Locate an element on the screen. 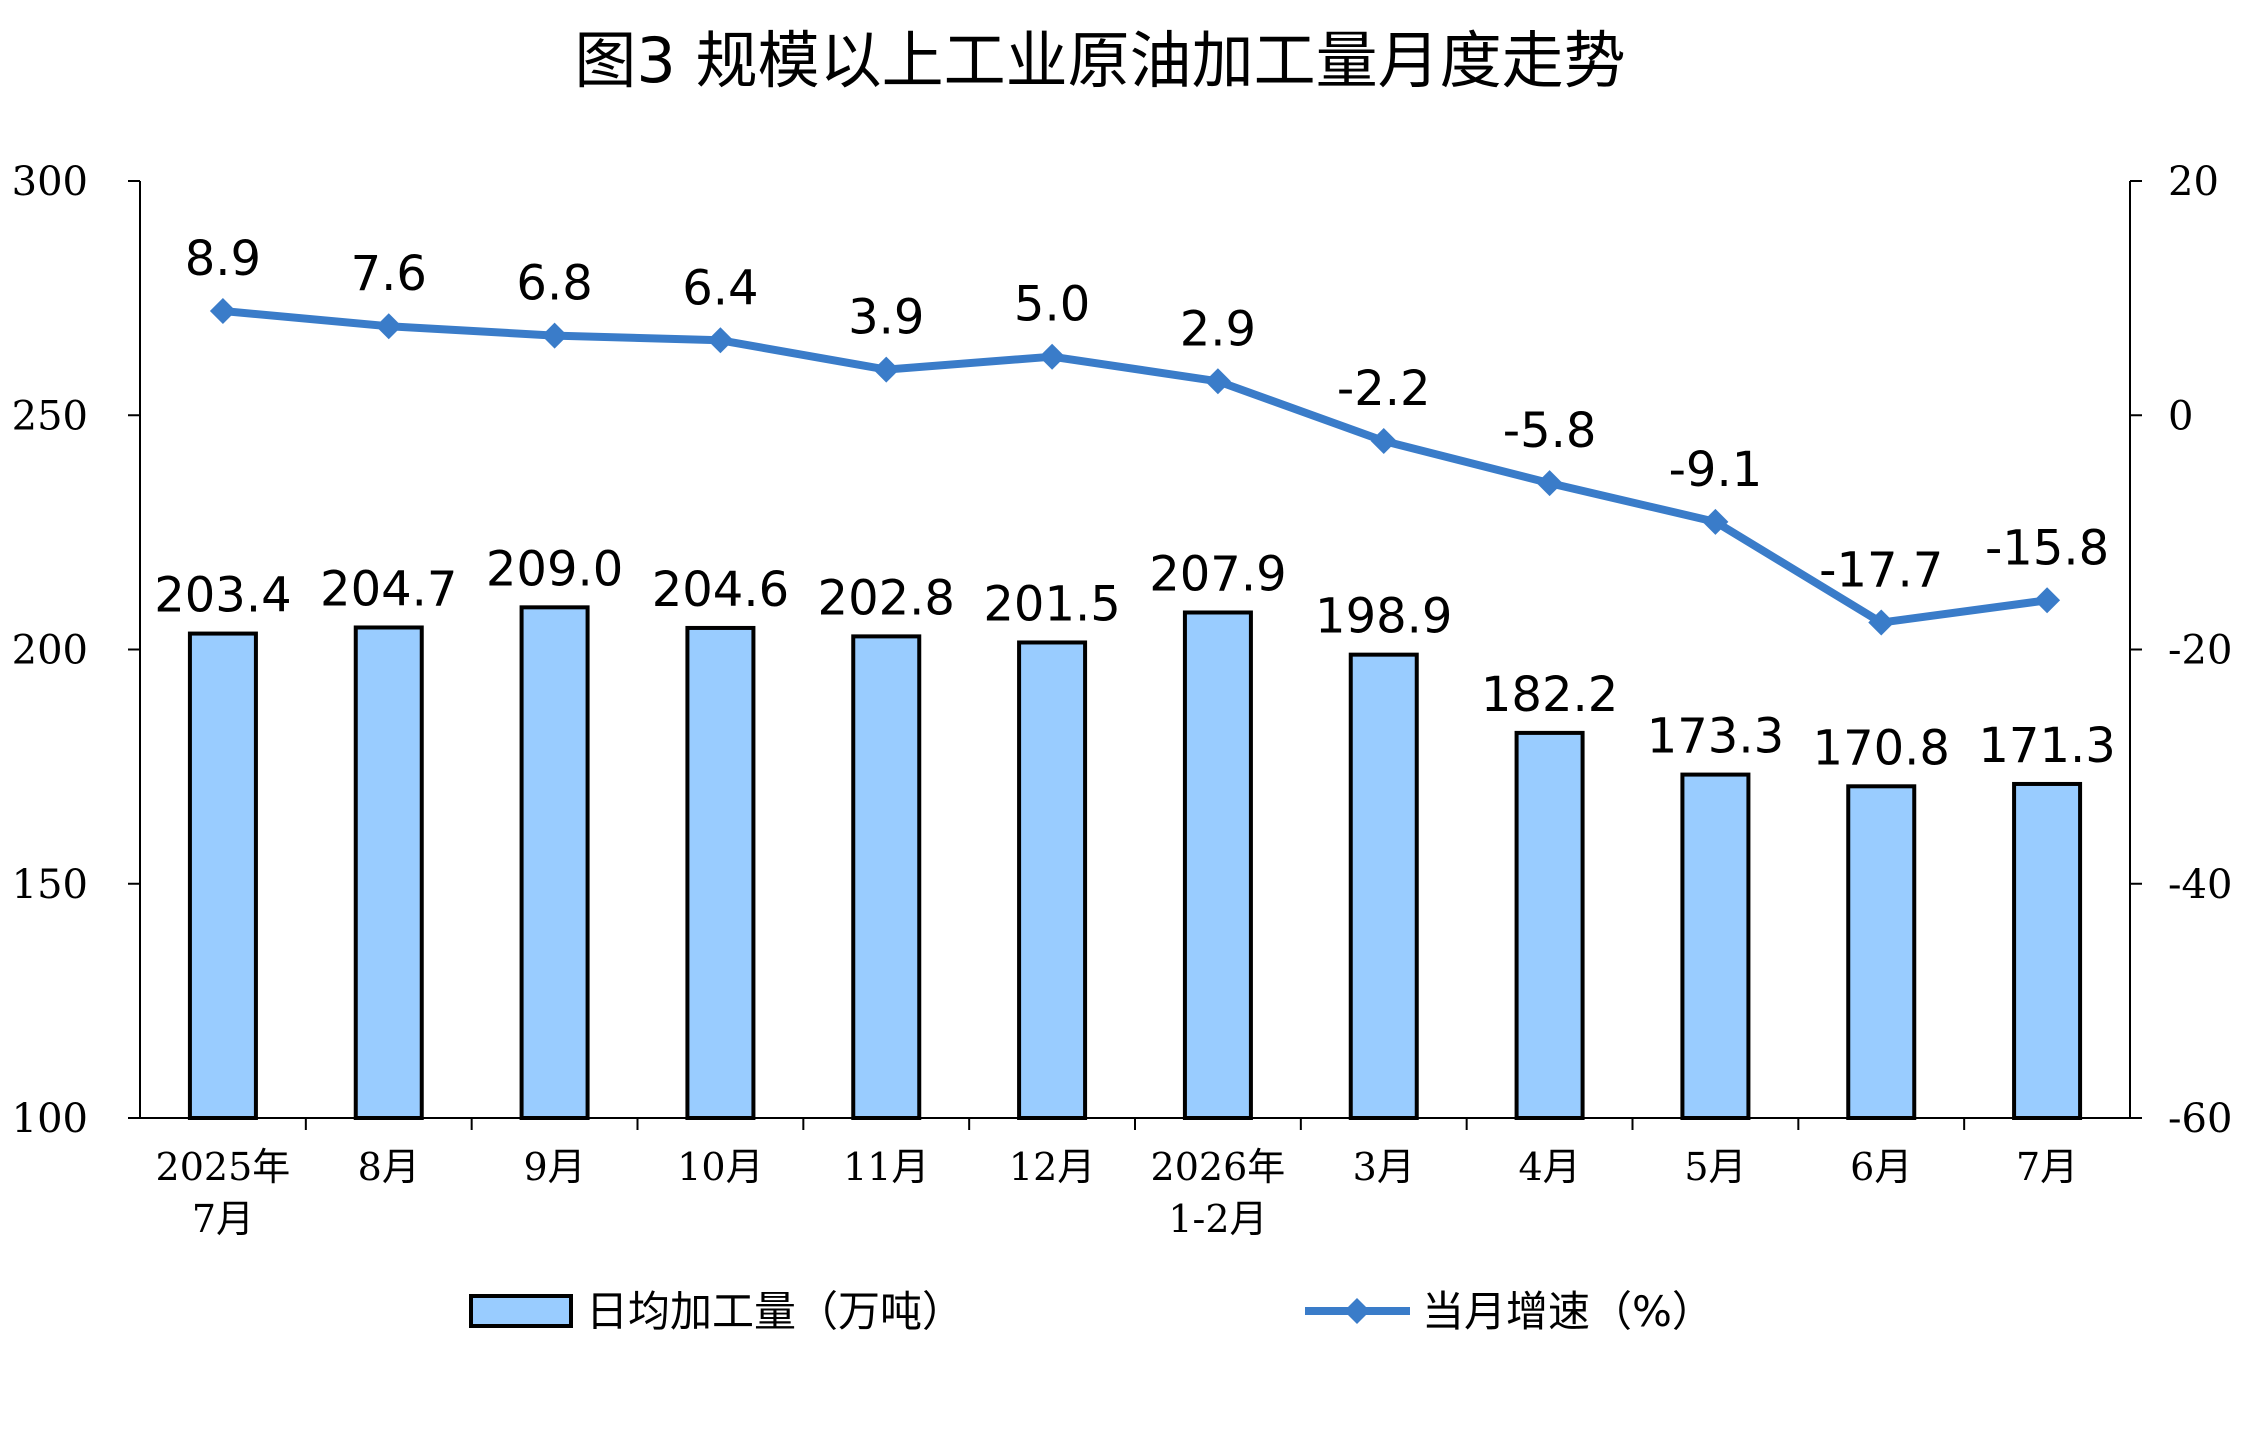 This screenshot has height=1437, width=2252. bar-value-label: 204.7 is located at coordinates (388, 589).